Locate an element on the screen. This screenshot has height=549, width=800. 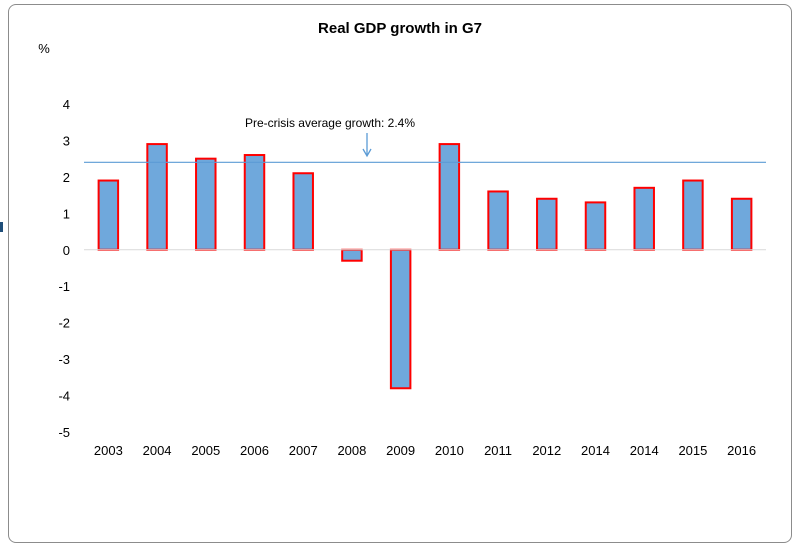
y-tick-label: 1 is located at coordinates (66, 213).